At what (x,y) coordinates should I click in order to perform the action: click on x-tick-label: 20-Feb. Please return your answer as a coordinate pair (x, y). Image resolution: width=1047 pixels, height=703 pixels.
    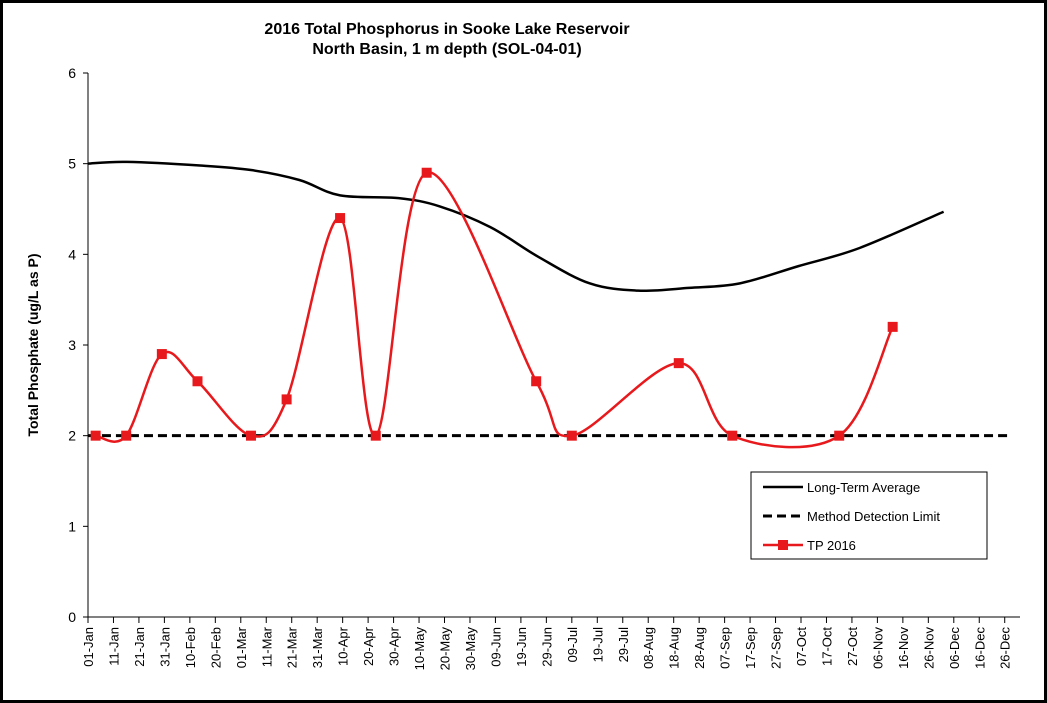
    Looking at the image, I should click on (215, 647).